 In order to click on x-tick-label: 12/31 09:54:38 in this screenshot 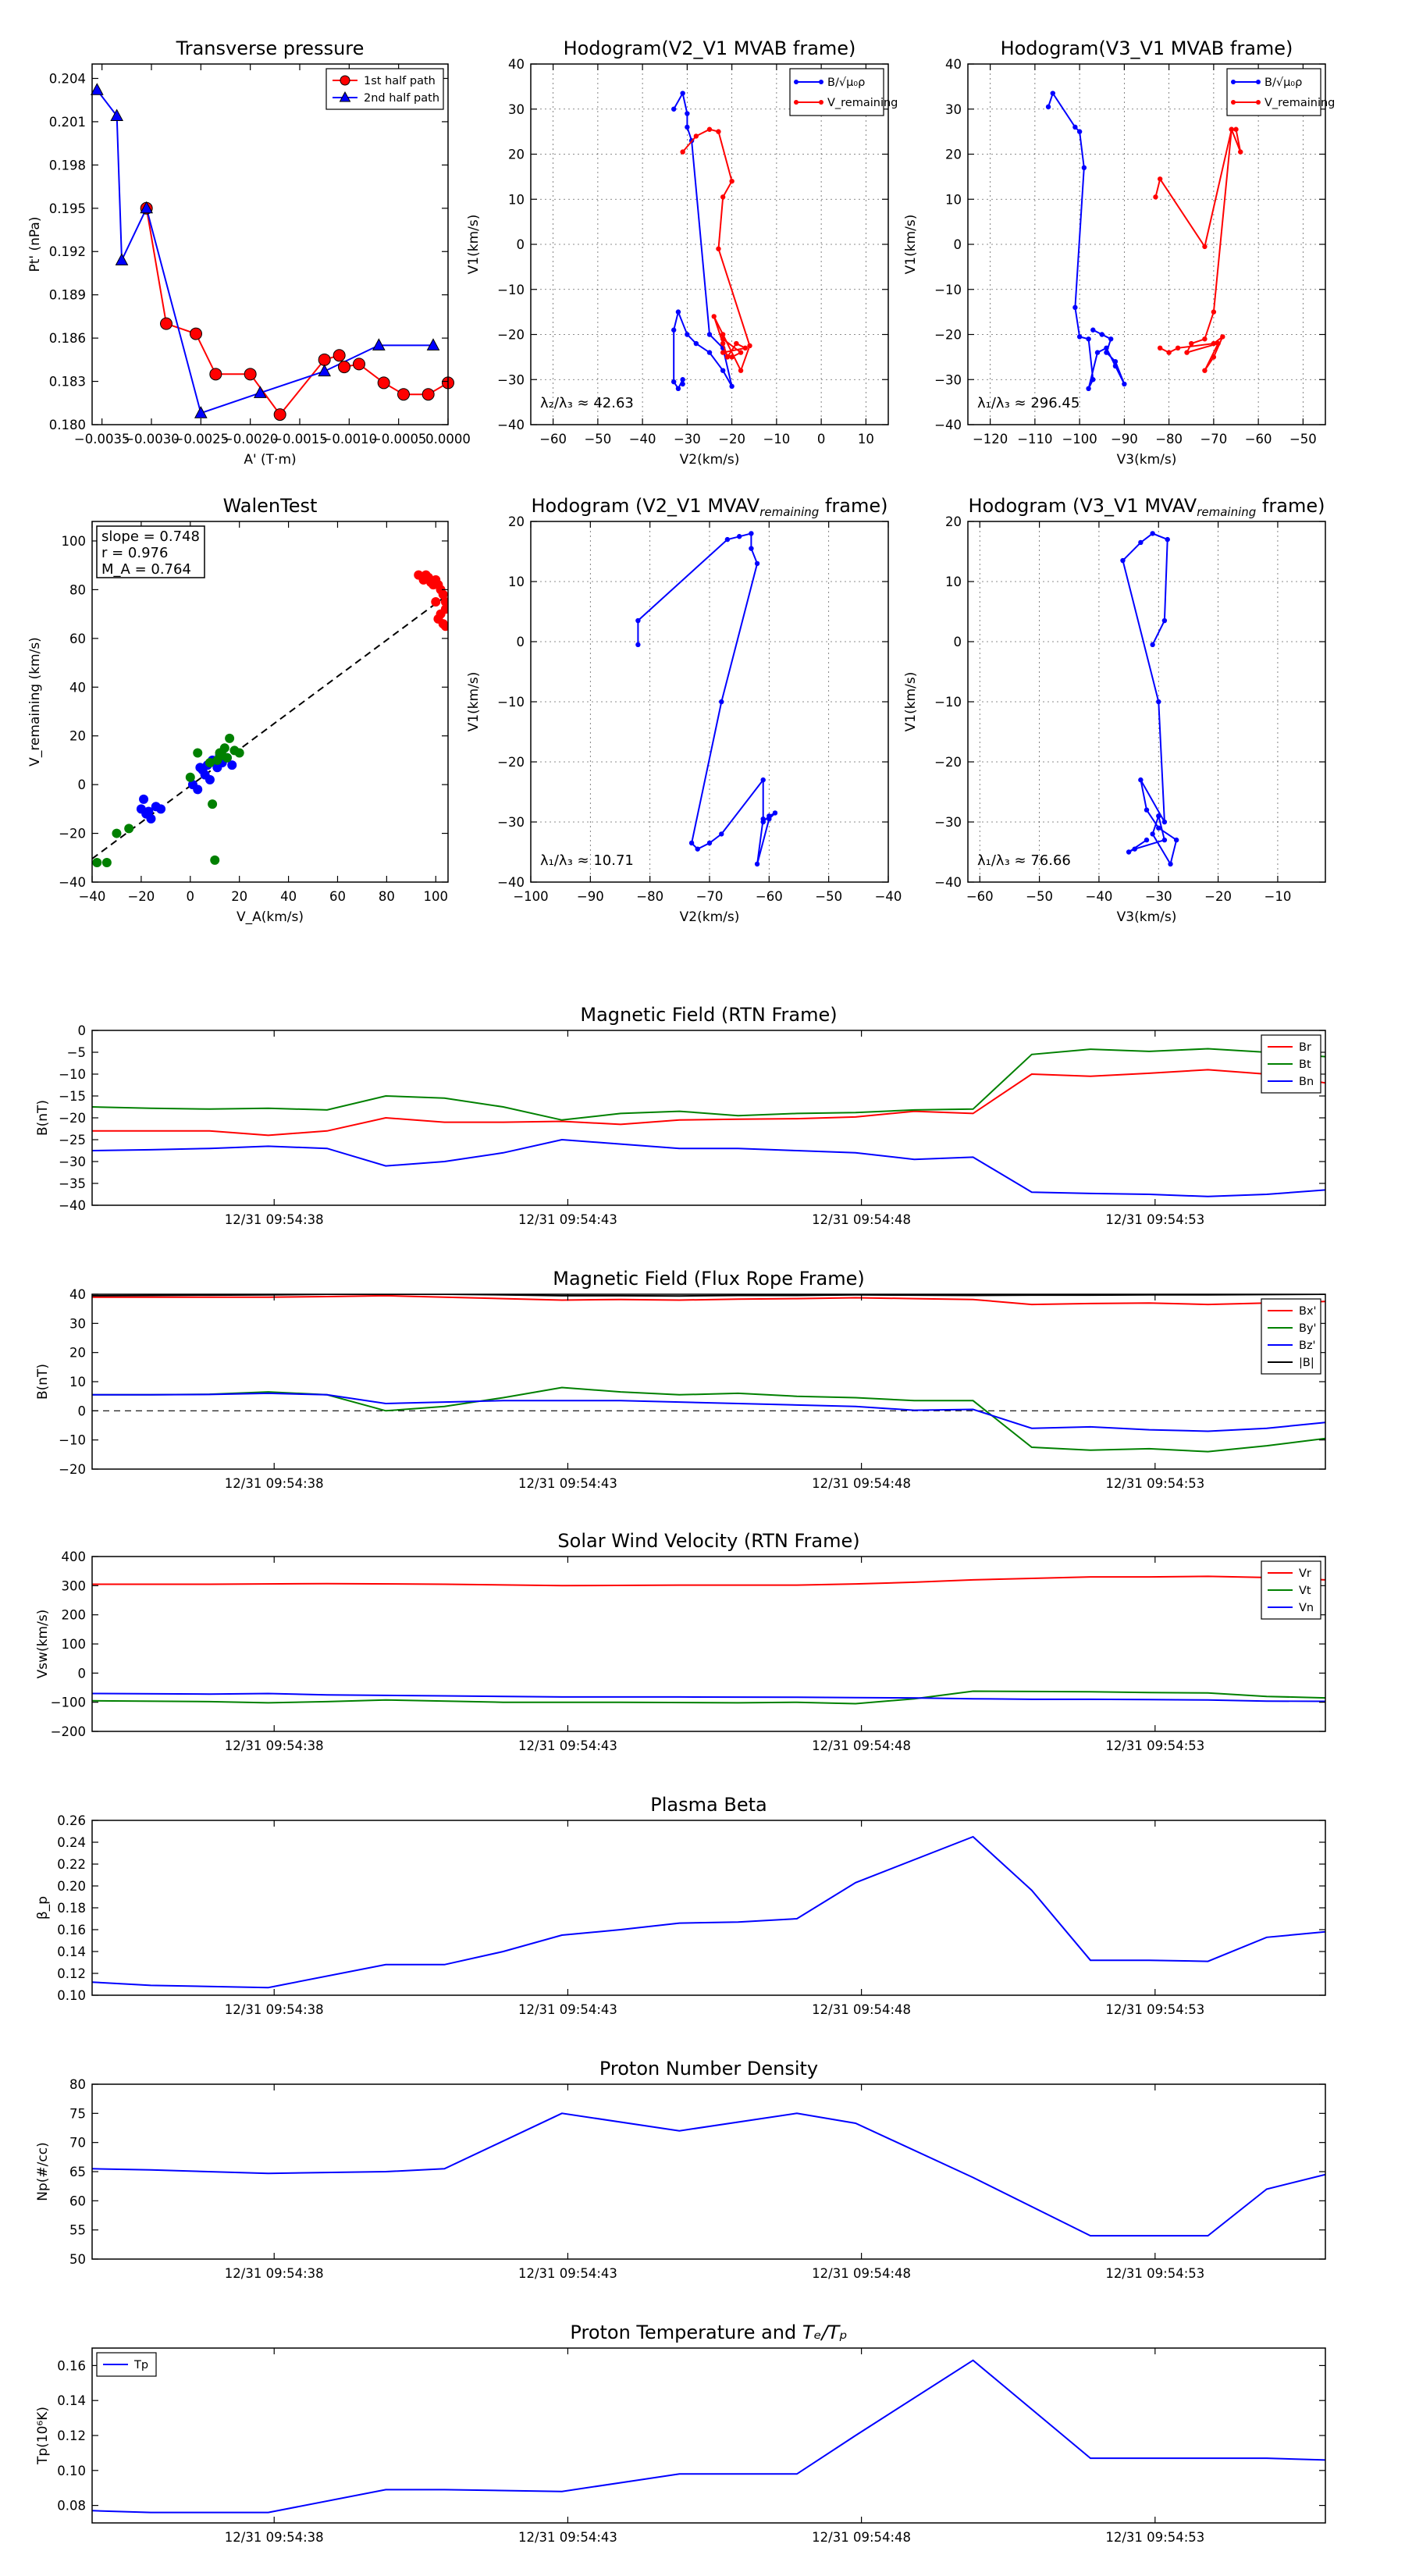, I will do `click(274, 1745)`.